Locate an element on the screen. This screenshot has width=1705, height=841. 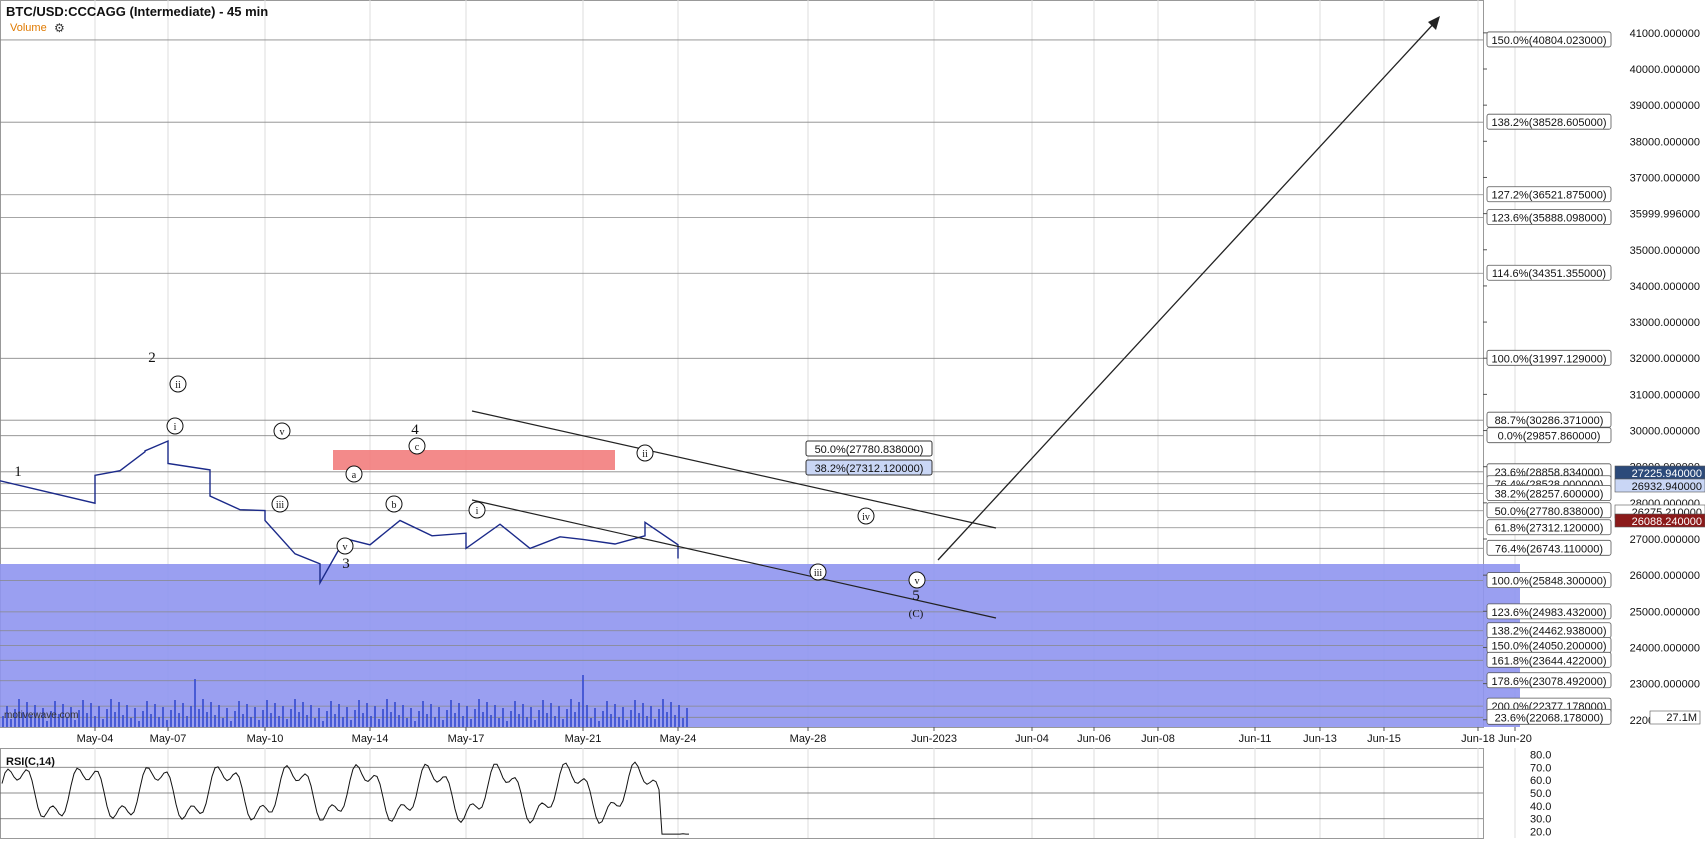
x-tick-label: Jun-20 is located at coordinates (1515, 739).